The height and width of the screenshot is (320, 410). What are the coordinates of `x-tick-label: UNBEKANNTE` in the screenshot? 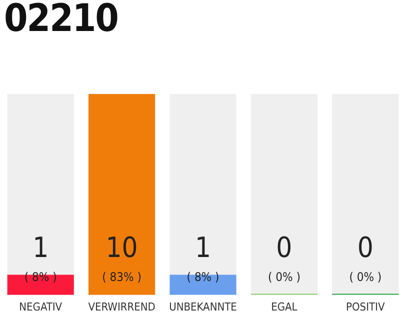 It's located at (203, 307).